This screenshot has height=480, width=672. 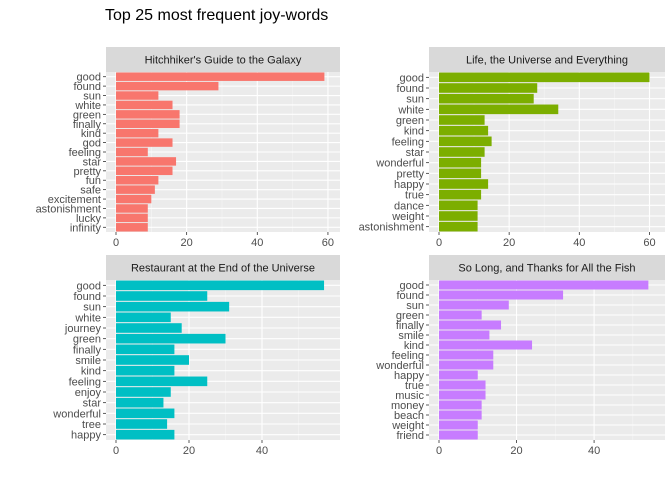 What do you see at coordinates (91, 425) in the screenshot?
I see `facet-3-ytick-label: tree` at bounding box center [91, 425].